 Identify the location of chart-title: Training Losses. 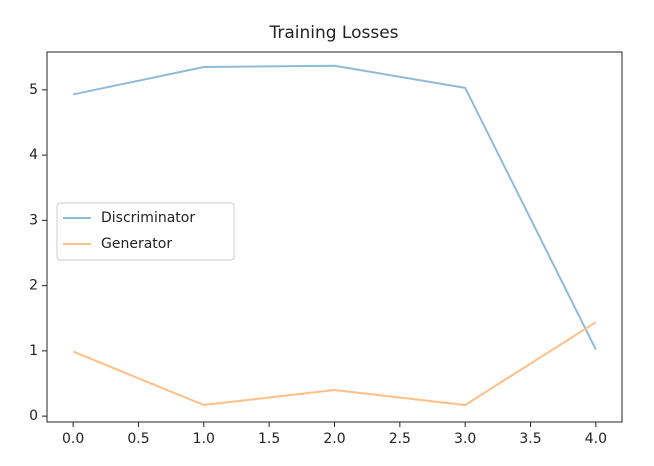
(333, 33).